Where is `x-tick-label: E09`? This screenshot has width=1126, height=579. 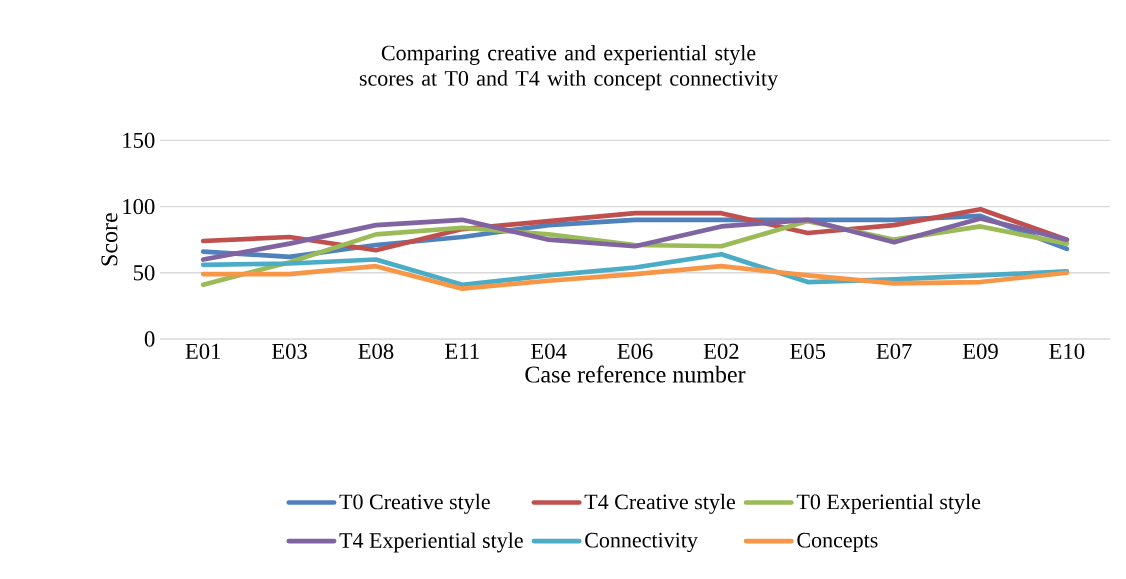
x-tick-label: E09 is located at coordinates (980, 351).